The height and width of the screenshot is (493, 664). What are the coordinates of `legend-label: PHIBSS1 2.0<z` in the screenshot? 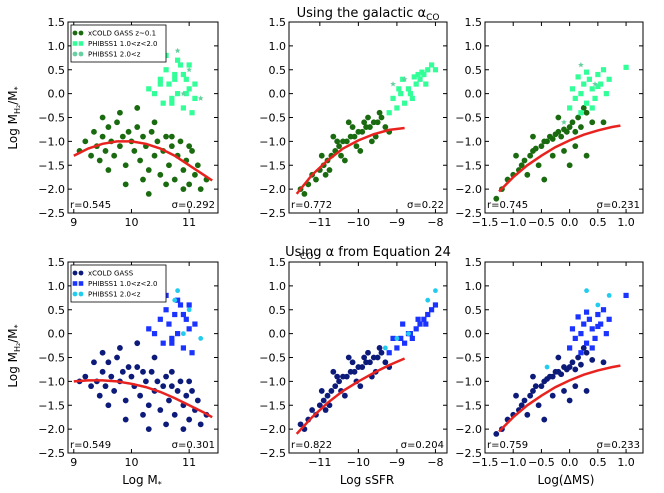 It's located at (114, 55).